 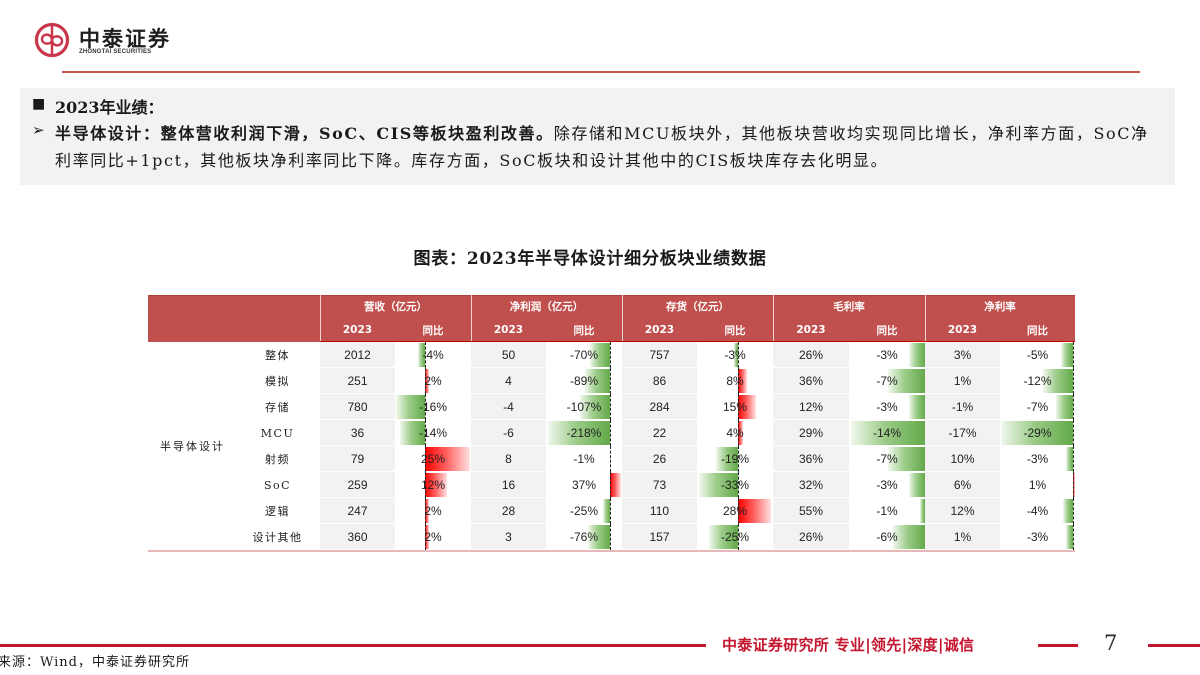 I want to click on cell-value: 26, so click(x=659, y=458).